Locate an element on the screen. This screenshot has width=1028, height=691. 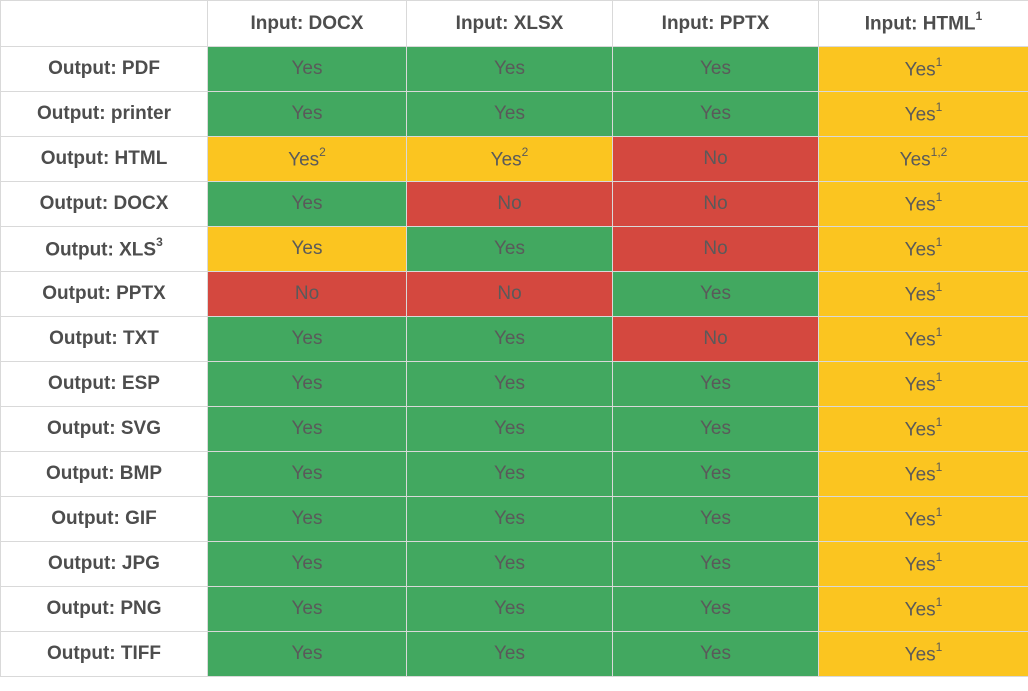
row-header-text: Output: HTML is located at coordinates (104, 158).